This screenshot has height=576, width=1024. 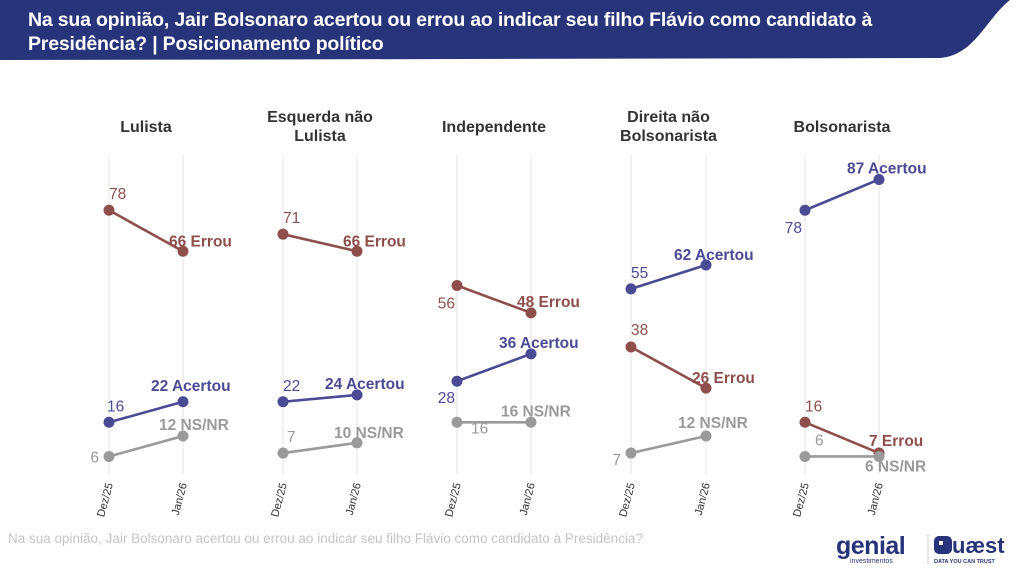 What do you see at coordinates (941, 543) in the screenshot?
I see `quaest-logo-mark-dot` at bounding box center [941, 543].